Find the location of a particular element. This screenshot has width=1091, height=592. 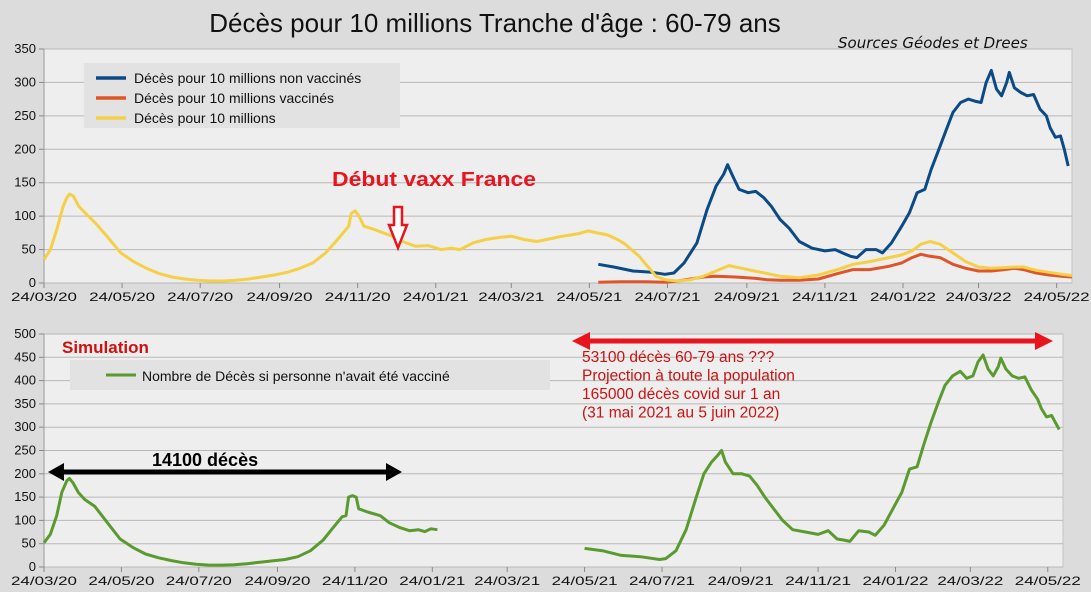

legend-label: Décès pour 10 millions non vaccinés is located at coordinates (247, 78).